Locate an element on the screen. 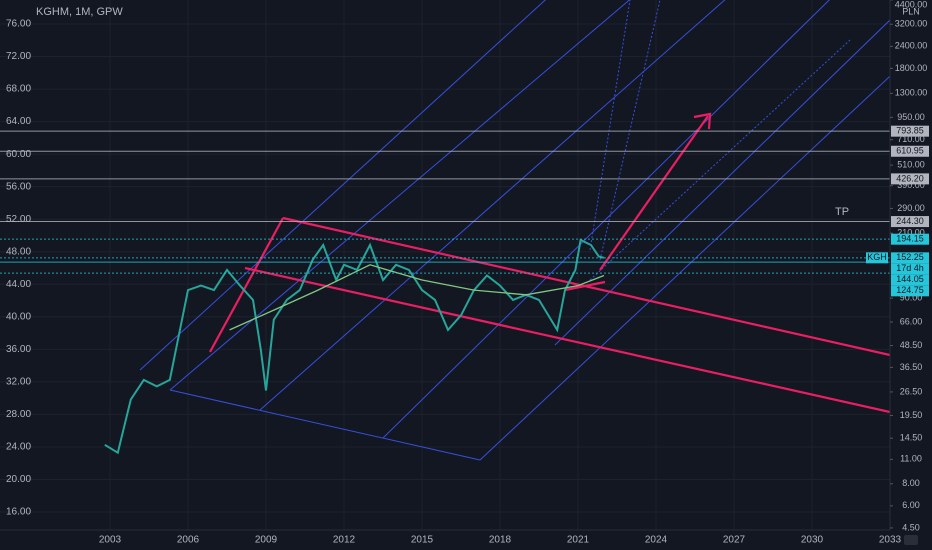 This screenshot has width=932, height=550. y-tick-label: 48.50 is located at coordinates (911, 345).